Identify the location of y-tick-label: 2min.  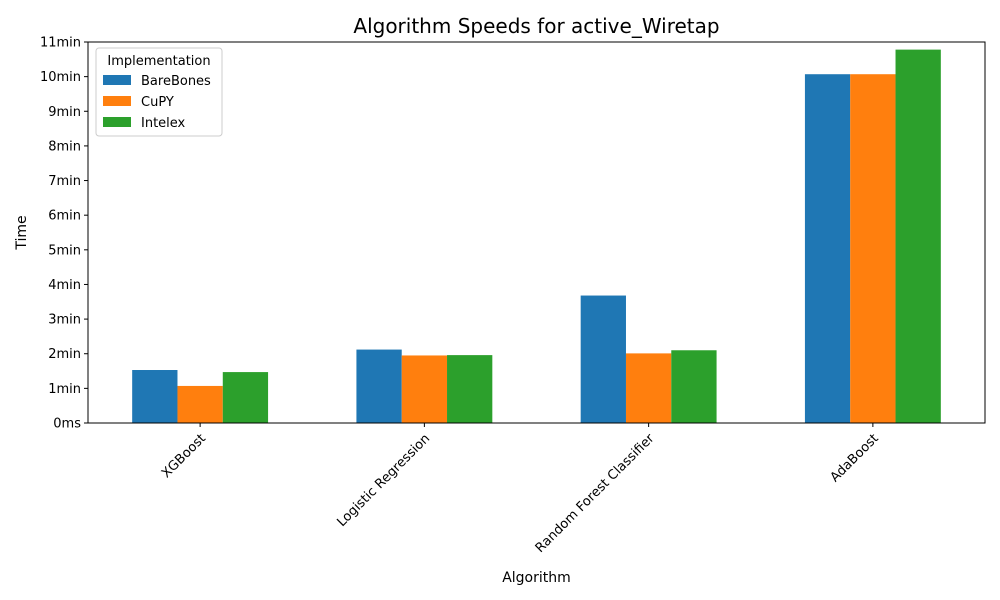
(64, 354).